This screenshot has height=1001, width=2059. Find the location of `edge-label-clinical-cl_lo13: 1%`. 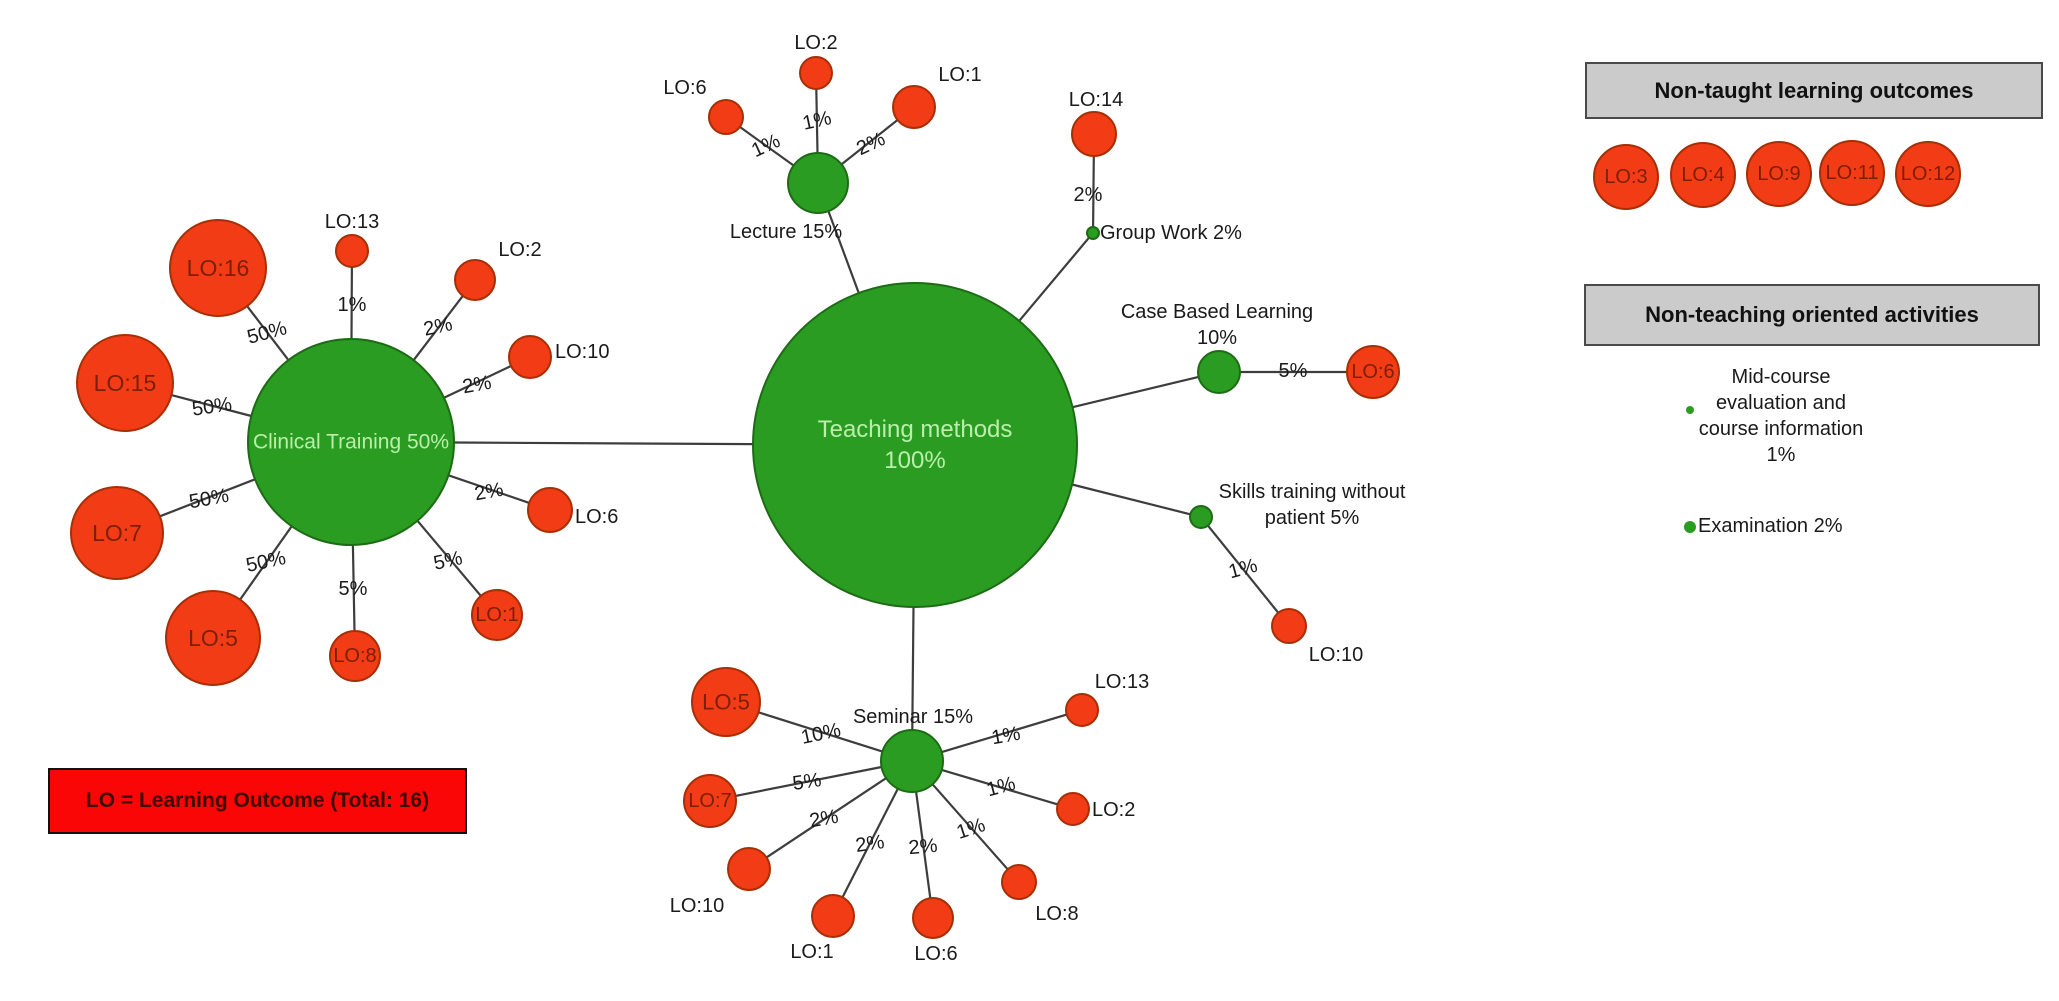

edge-label-clinical-cl_lo13: 1% is located at coordinates (352, 305).